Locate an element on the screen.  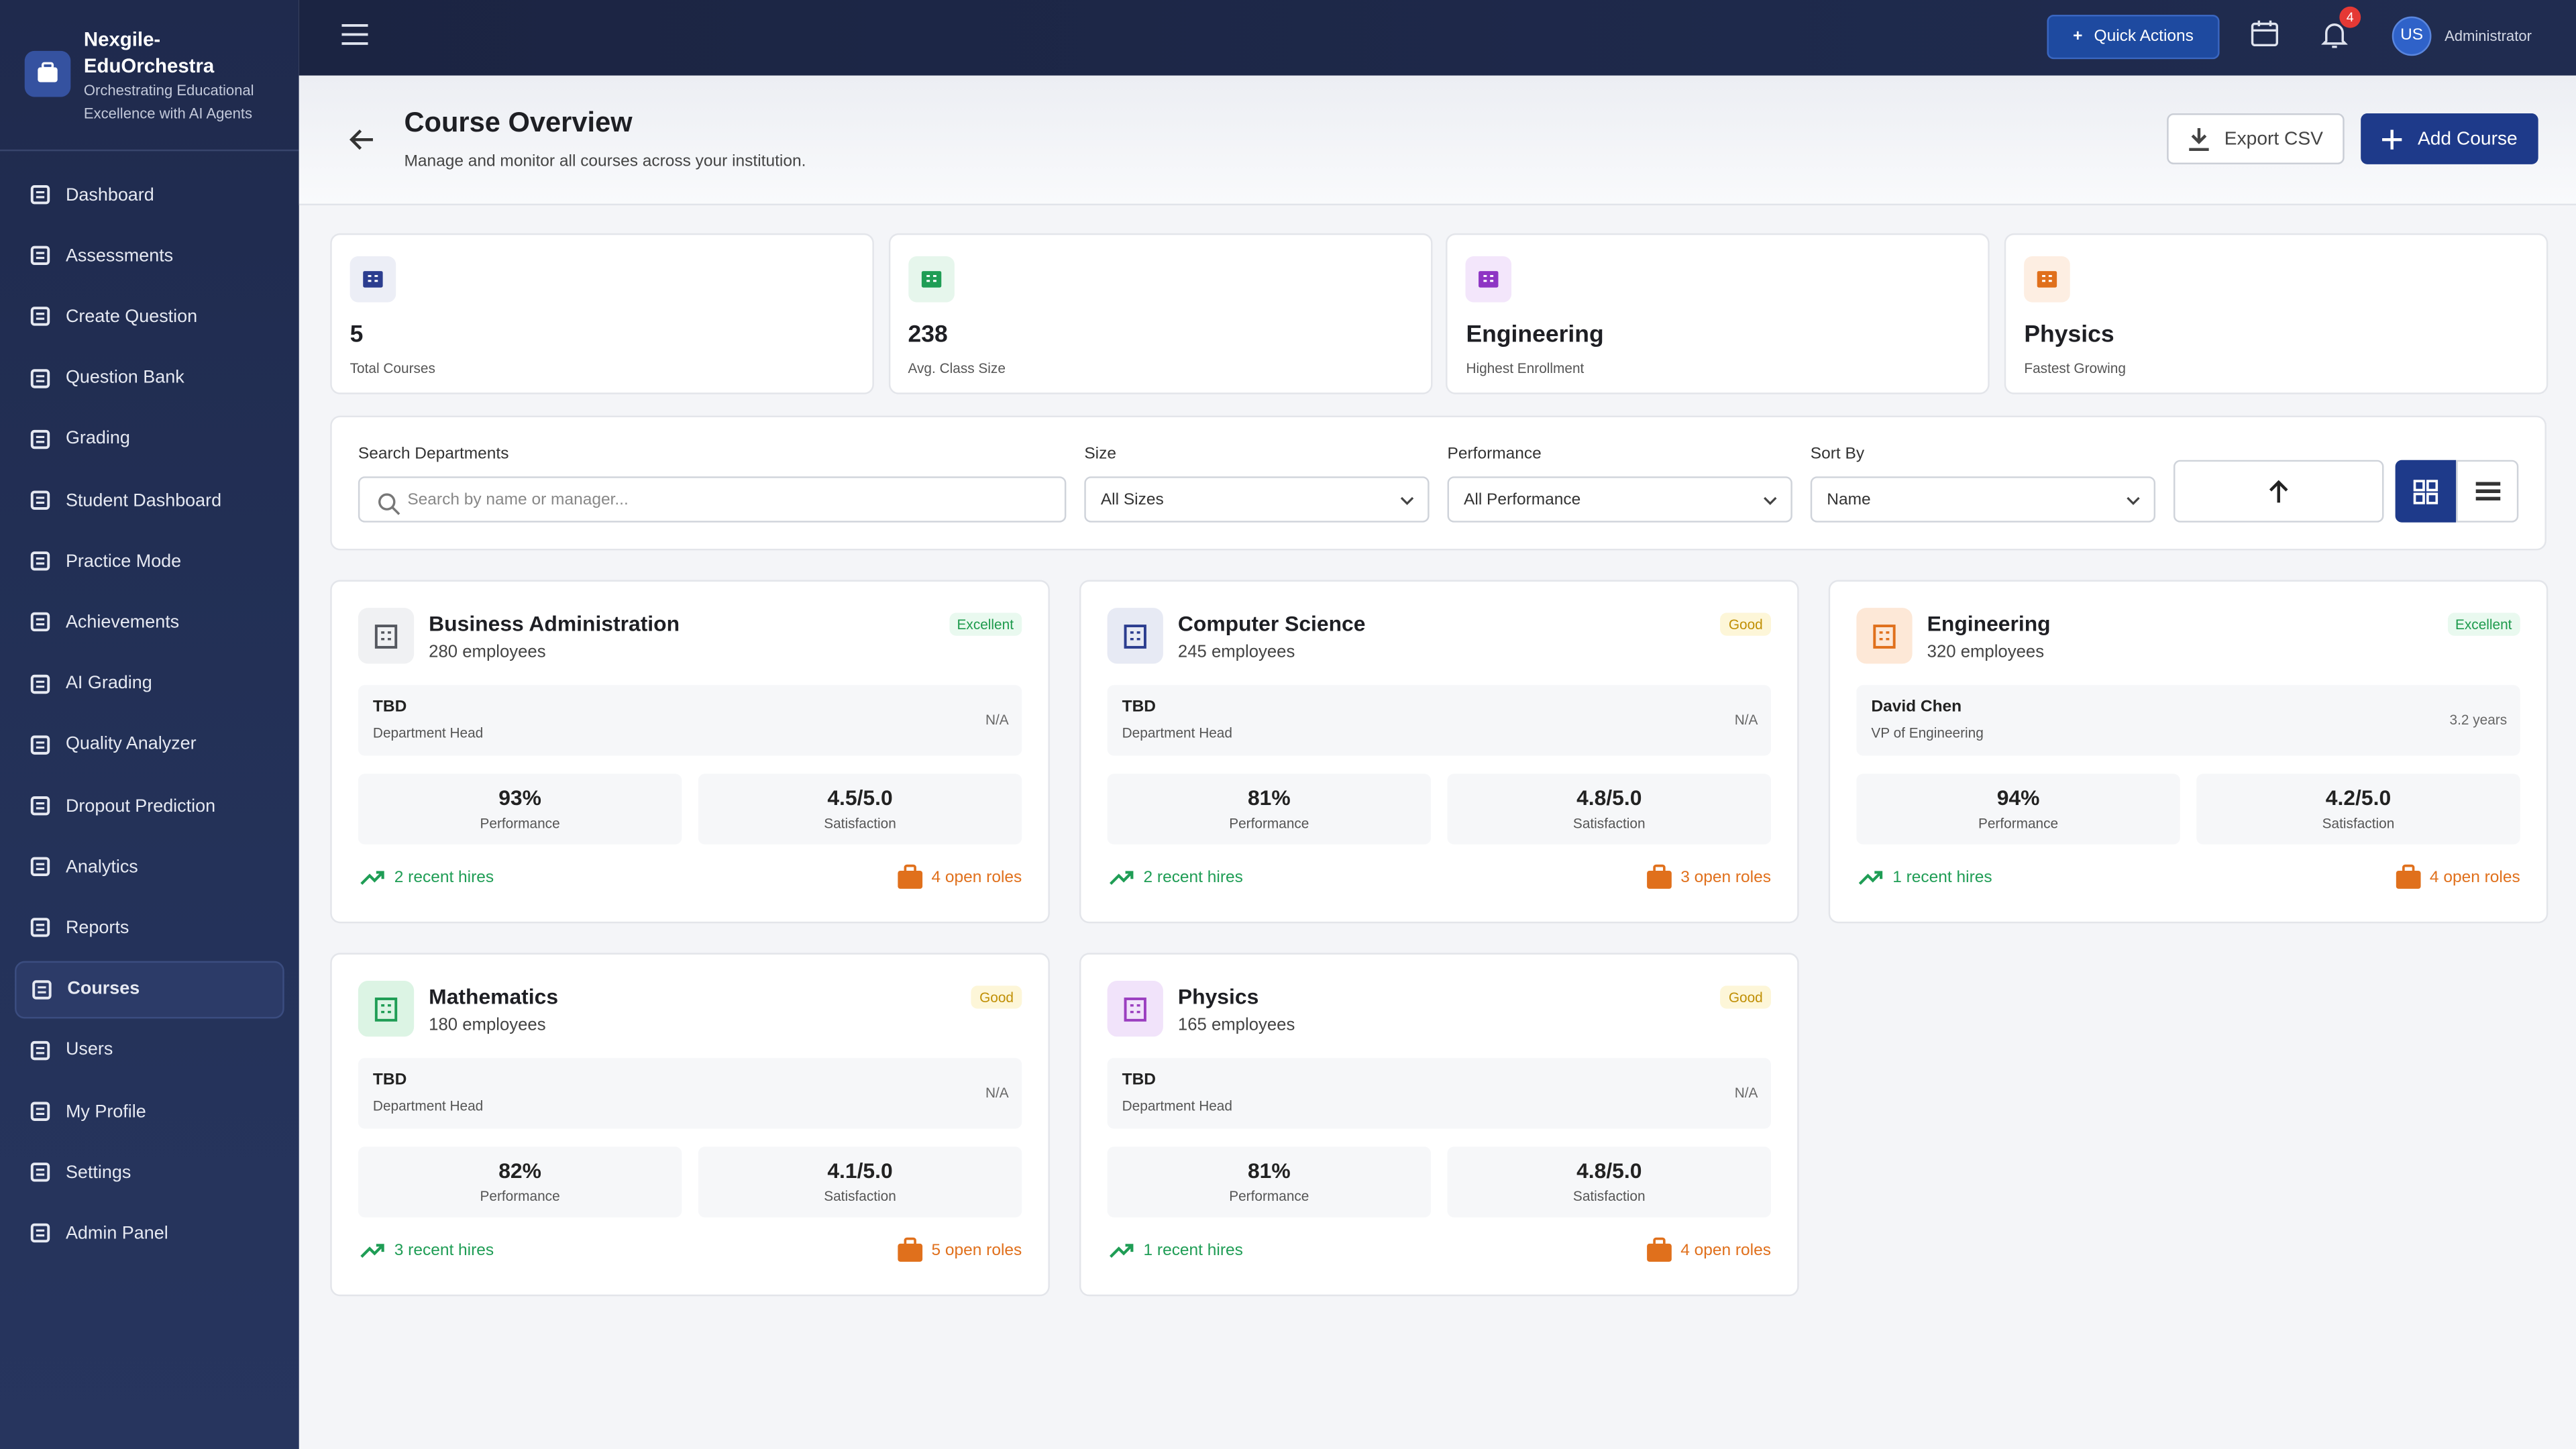
notifications-button is located at coordinates (2334, 34).